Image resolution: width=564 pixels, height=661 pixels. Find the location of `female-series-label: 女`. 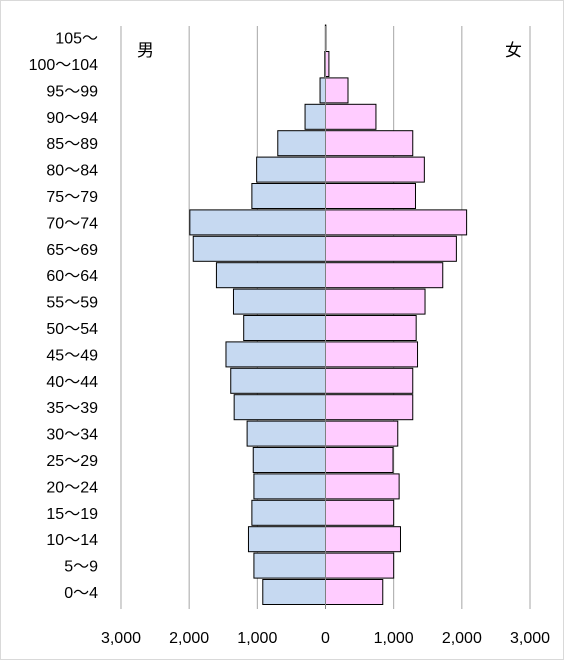

female-series-label: 女 is located at coordinates (513, 51).